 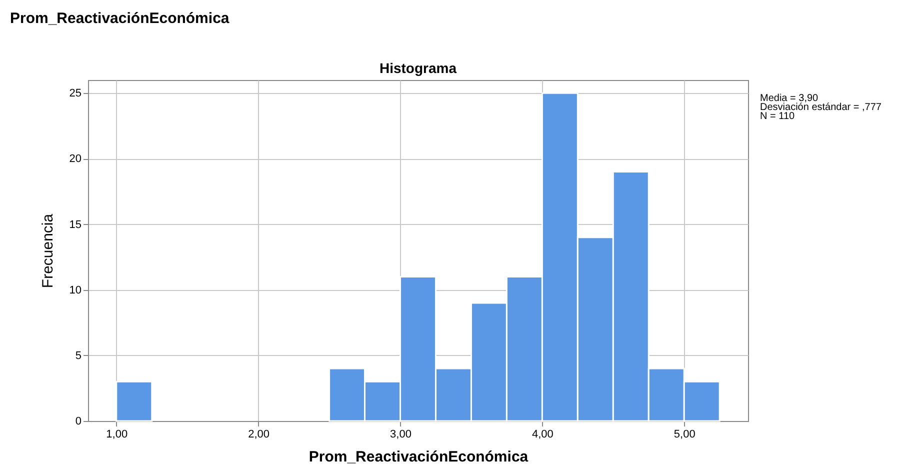 What do you see at coordinates (117, 434) in the screenshot?
I see `x-tick-label: 1,00` at bounding box center [117, 434].